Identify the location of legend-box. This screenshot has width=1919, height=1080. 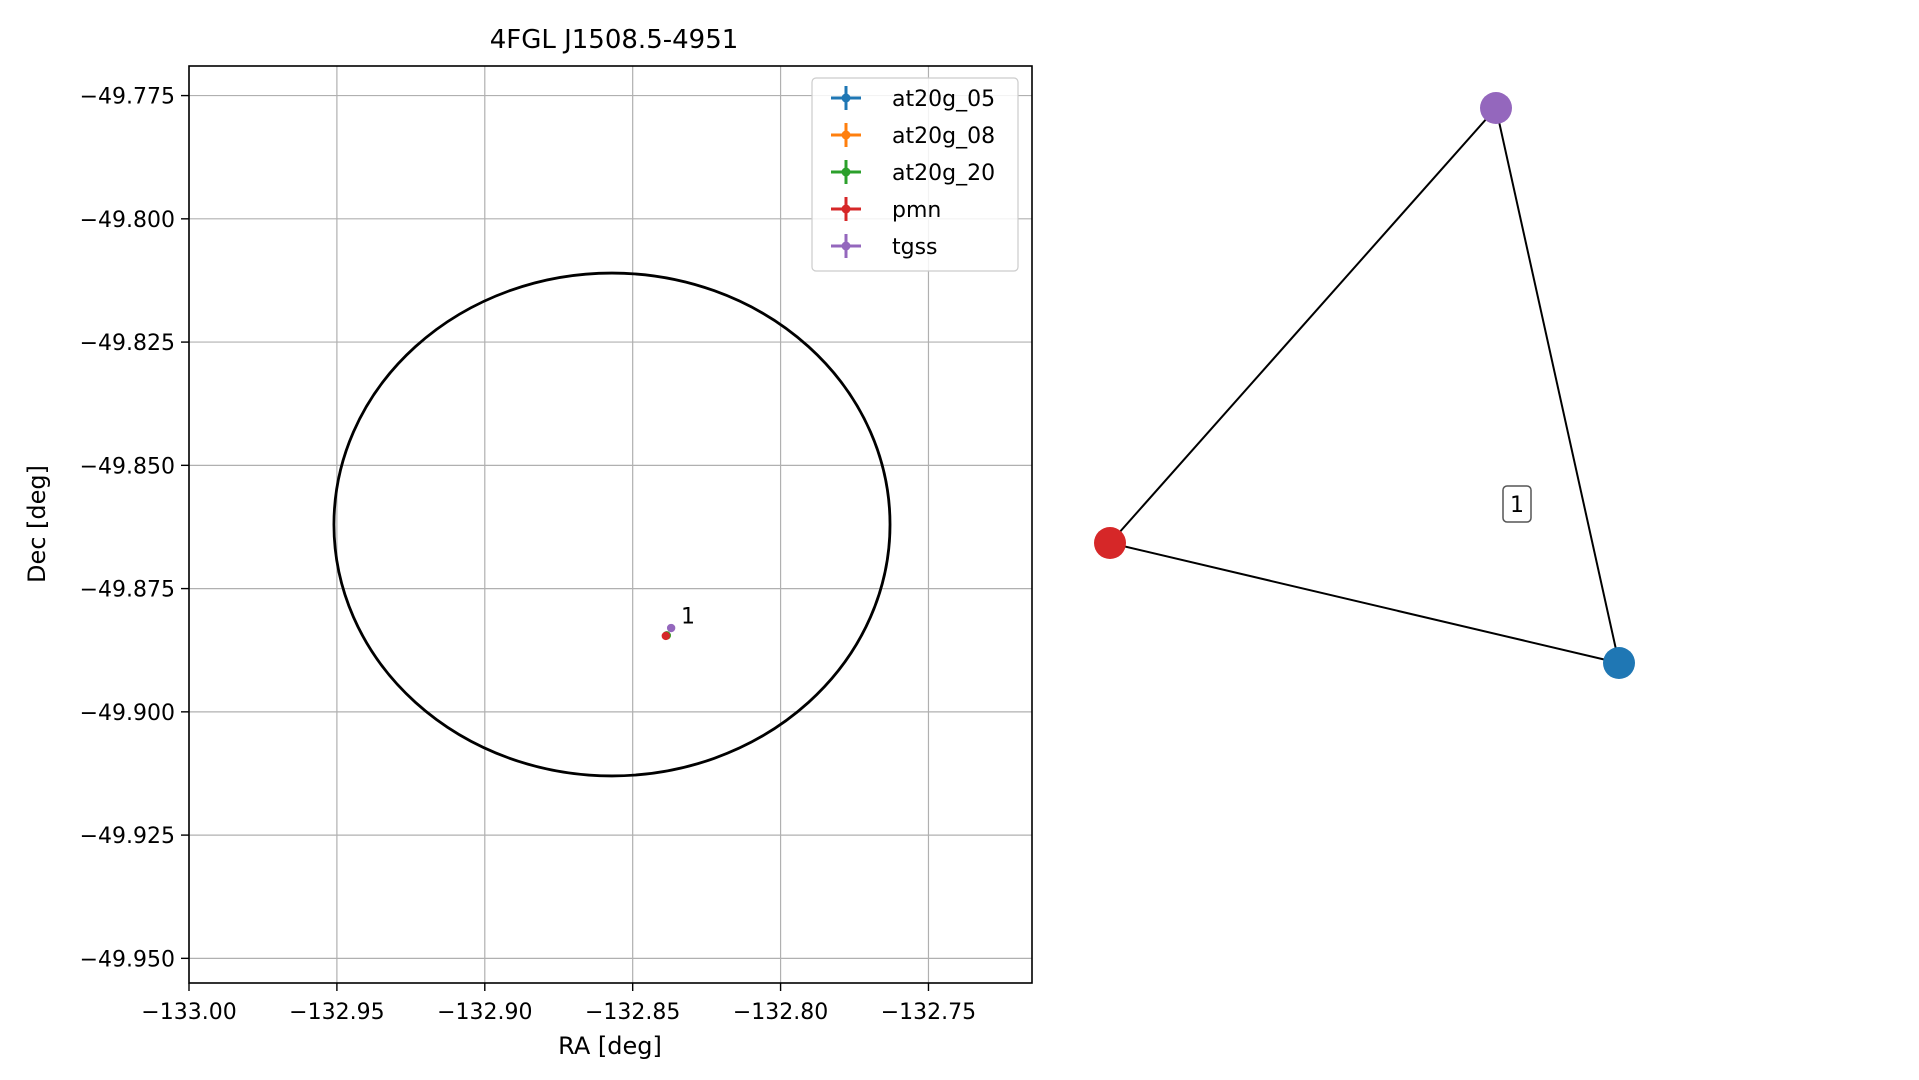
(915, 174).